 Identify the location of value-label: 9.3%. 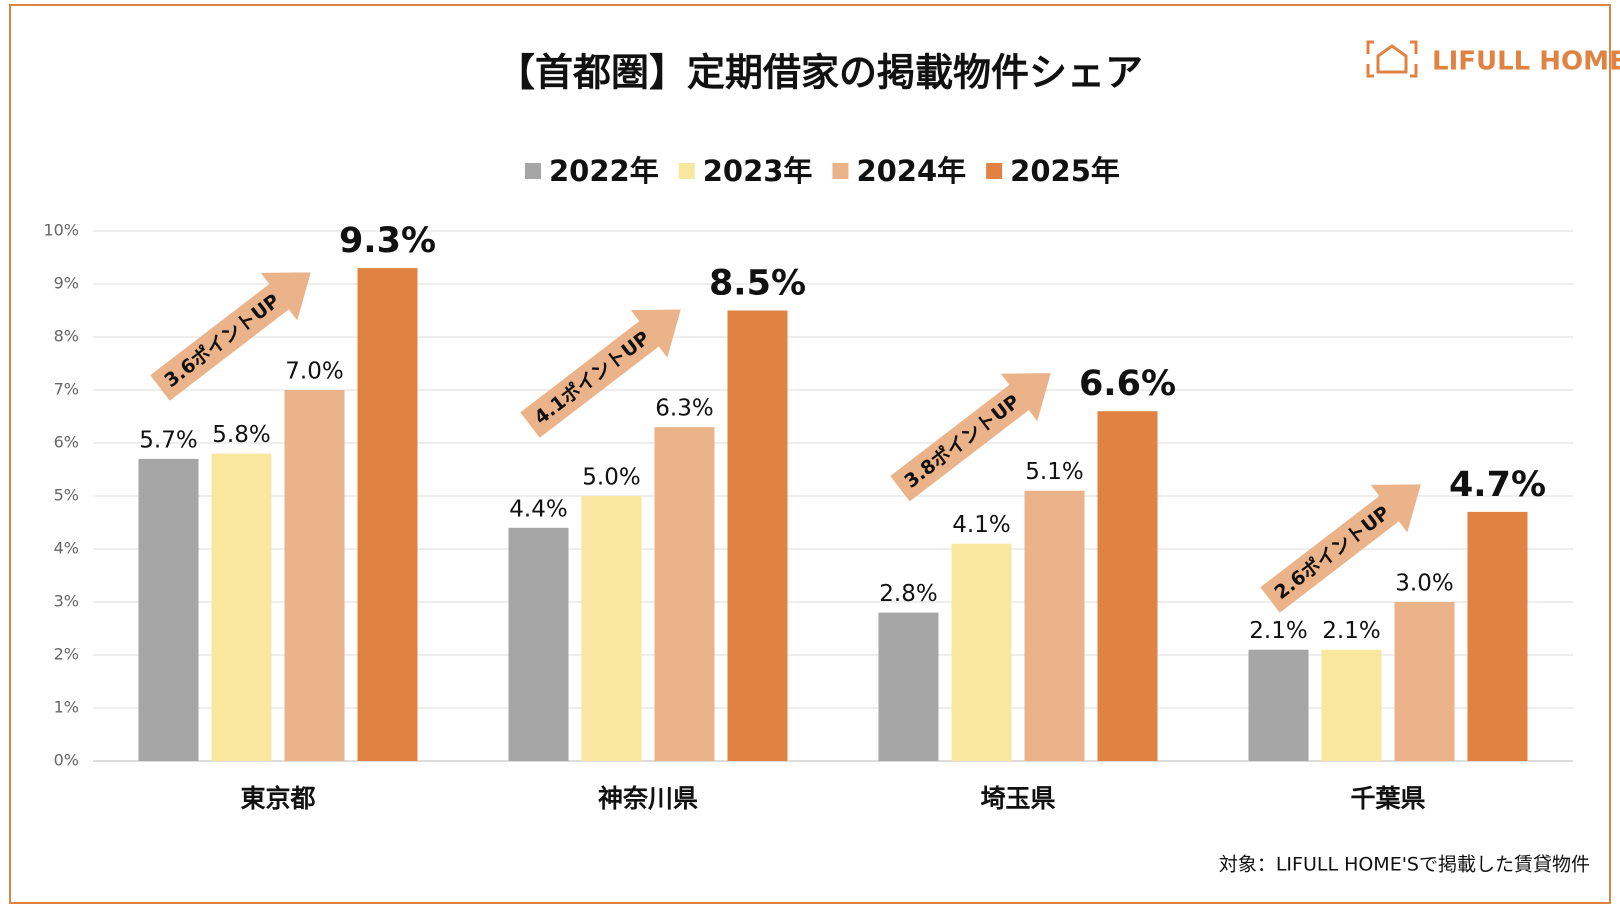
(387, 241).